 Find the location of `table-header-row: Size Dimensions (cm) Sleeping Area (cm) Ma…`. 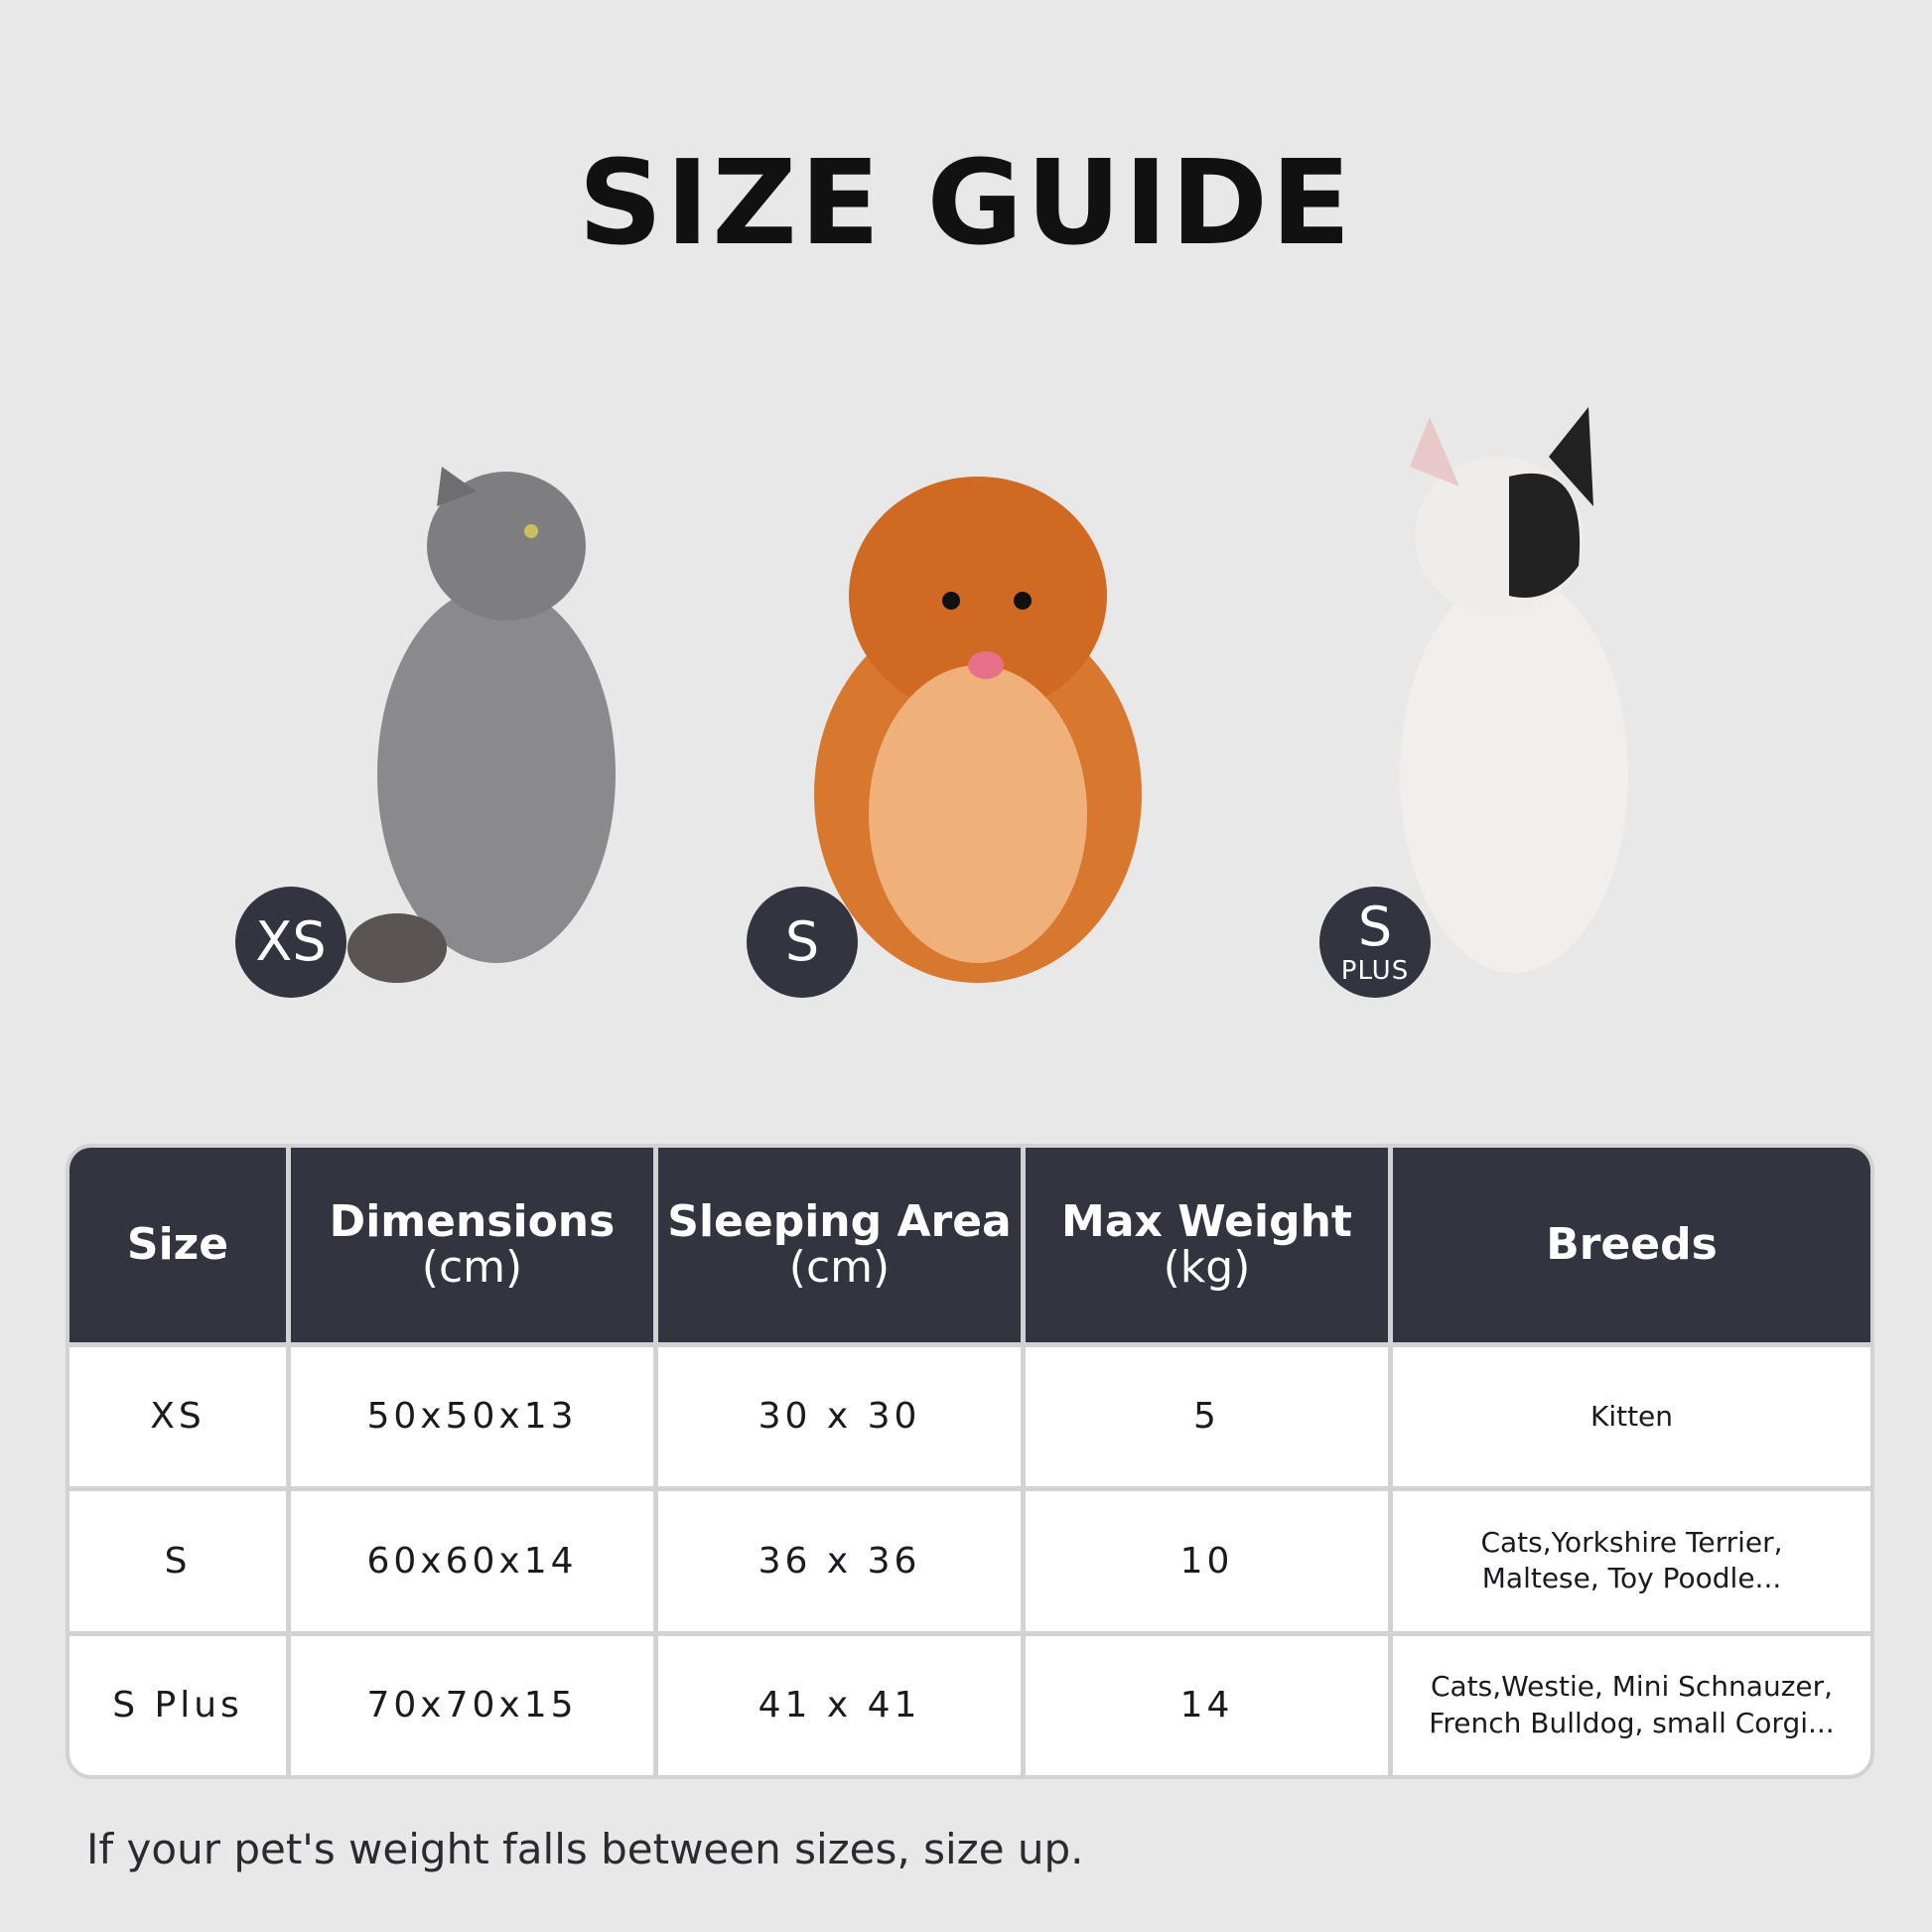

table-header-row: Size Dimensions (cm) Sleeping Area (cm) Ma… is located at coordinates (970, 1245).